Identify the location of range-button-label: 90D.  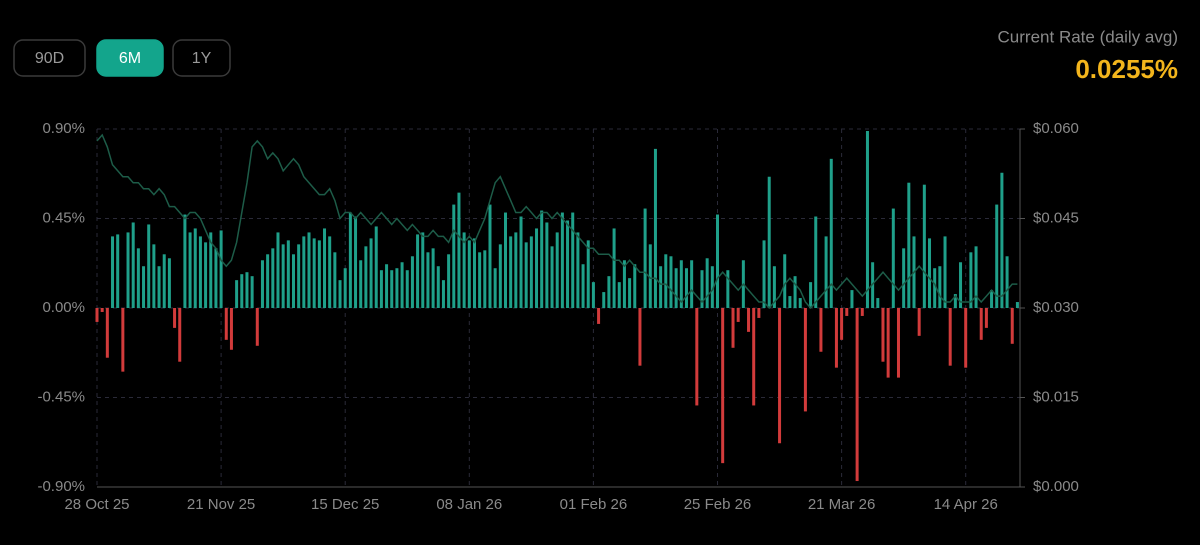
(49, 58).